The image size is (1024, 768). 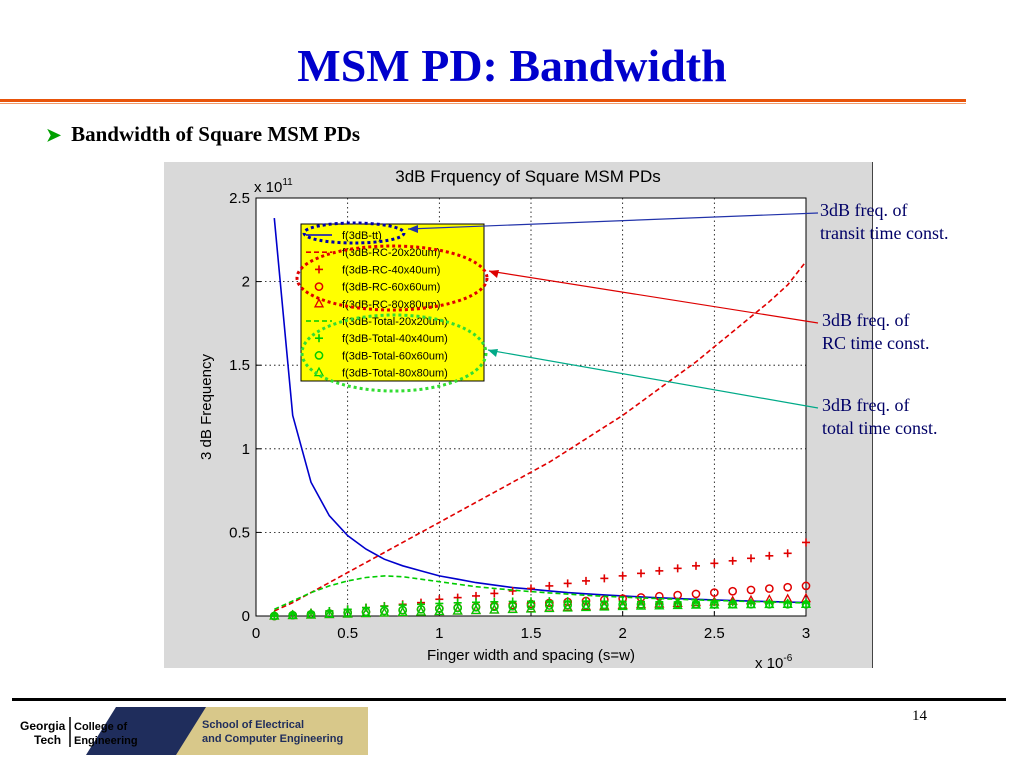 What do you see at coordinates (239, 198) in the screenshot?
I see `y-tick-label: 2.5` at bounding box center [239, 198].